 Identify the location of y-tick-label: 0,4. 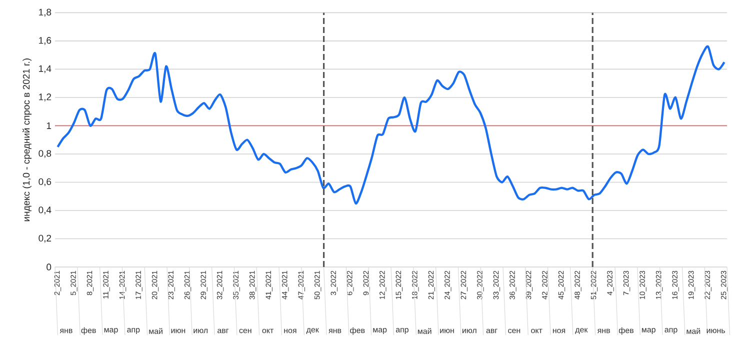
(45, 210).